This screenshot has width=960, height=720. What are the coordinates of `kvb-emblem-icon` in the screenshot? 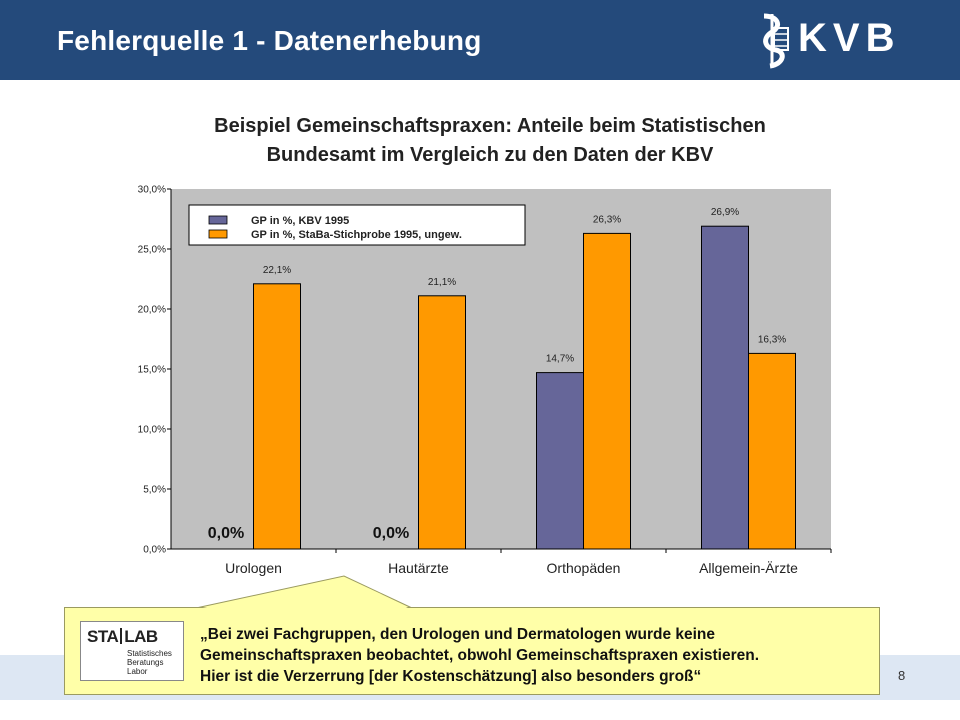 It's located at (776, 41).